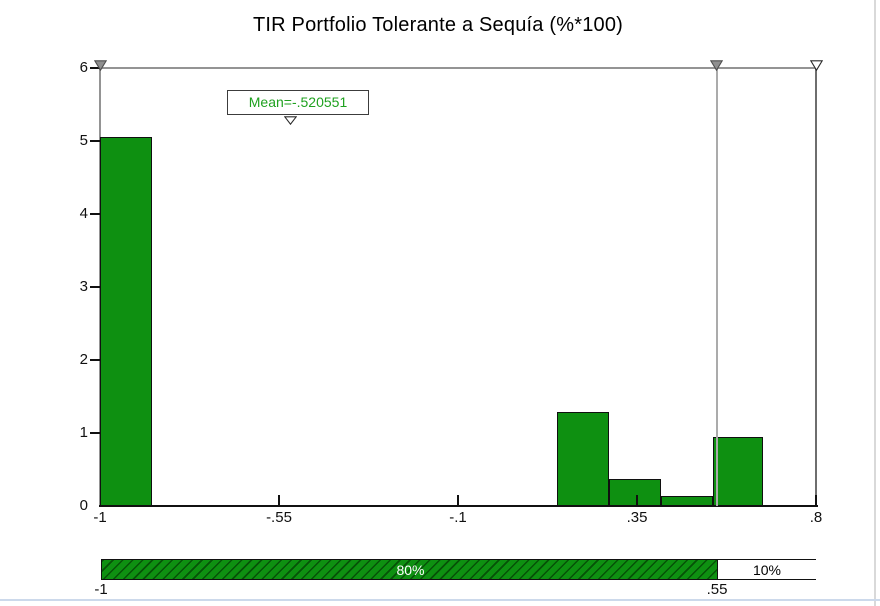  What do you see at coordinates (101, 589) in the screenshot?
I see `bottom-bar-left-label: -1` at bounding box center [101, 589].